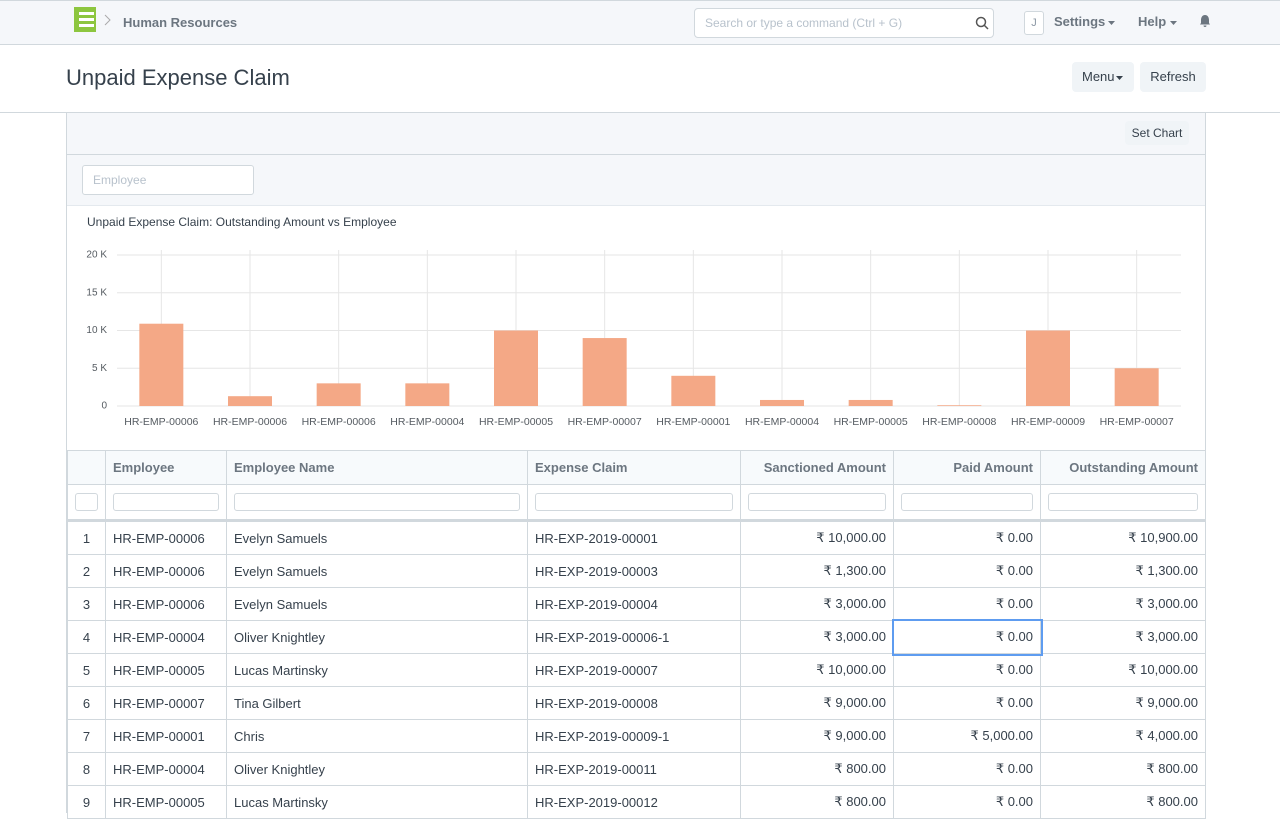 This screenshot has width=1280, height=819. I want to click on search-box: Search or type a command (Ctrl + G), so click(844, 23).